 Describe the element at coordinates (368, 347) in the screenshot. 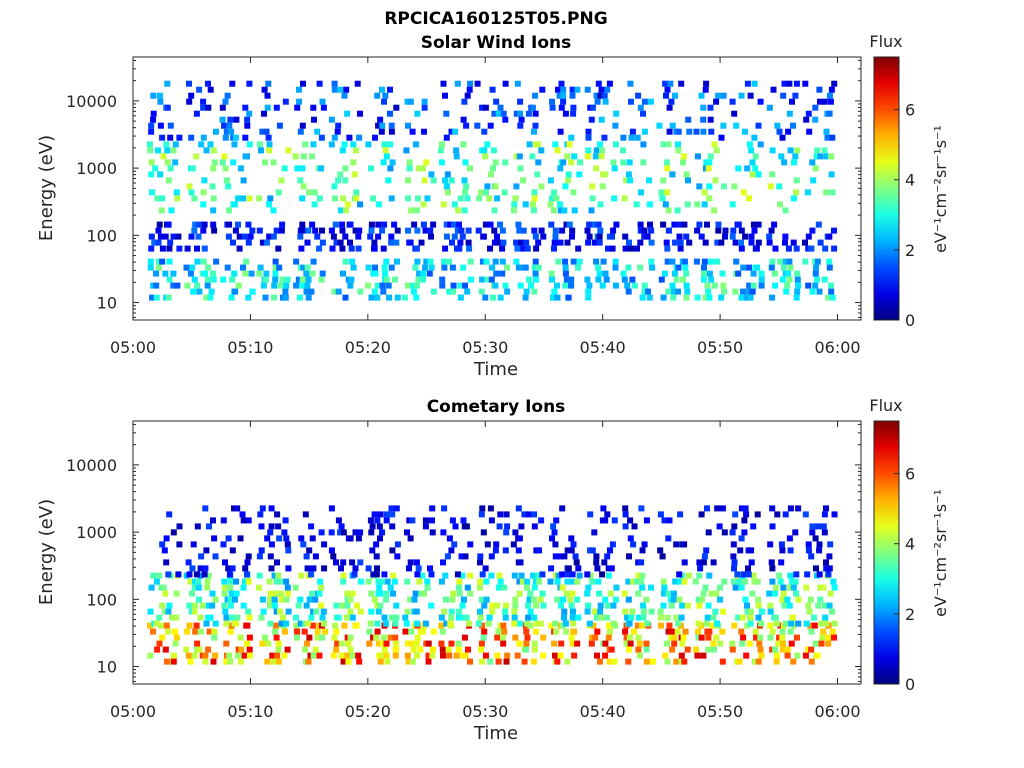

I see `x-tick-label: 05:20` at that location.